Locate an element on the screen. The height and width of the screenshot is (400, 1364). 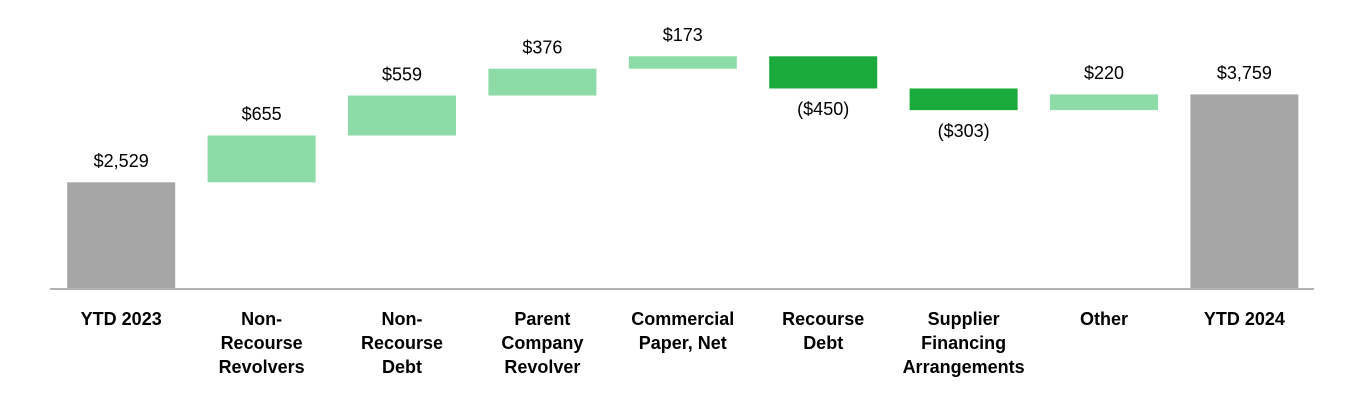
value-label: ($450) is located at coordinates (823, 109).